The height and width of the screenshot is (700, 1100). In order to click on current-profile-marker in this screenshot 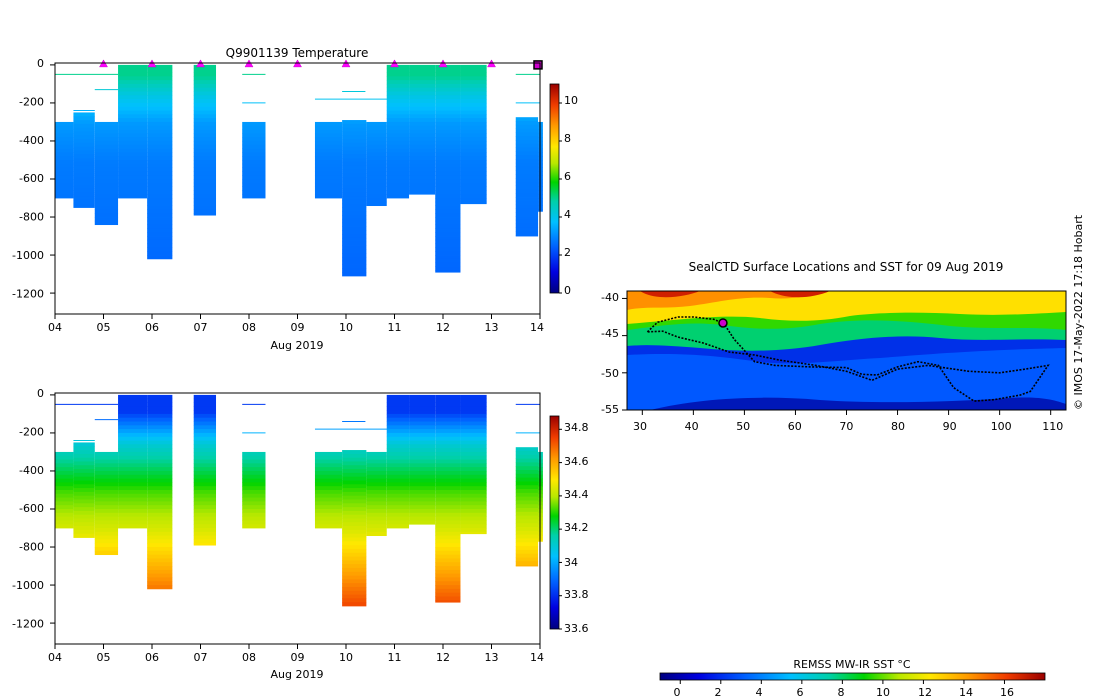, I will do `click(538, 65)`.